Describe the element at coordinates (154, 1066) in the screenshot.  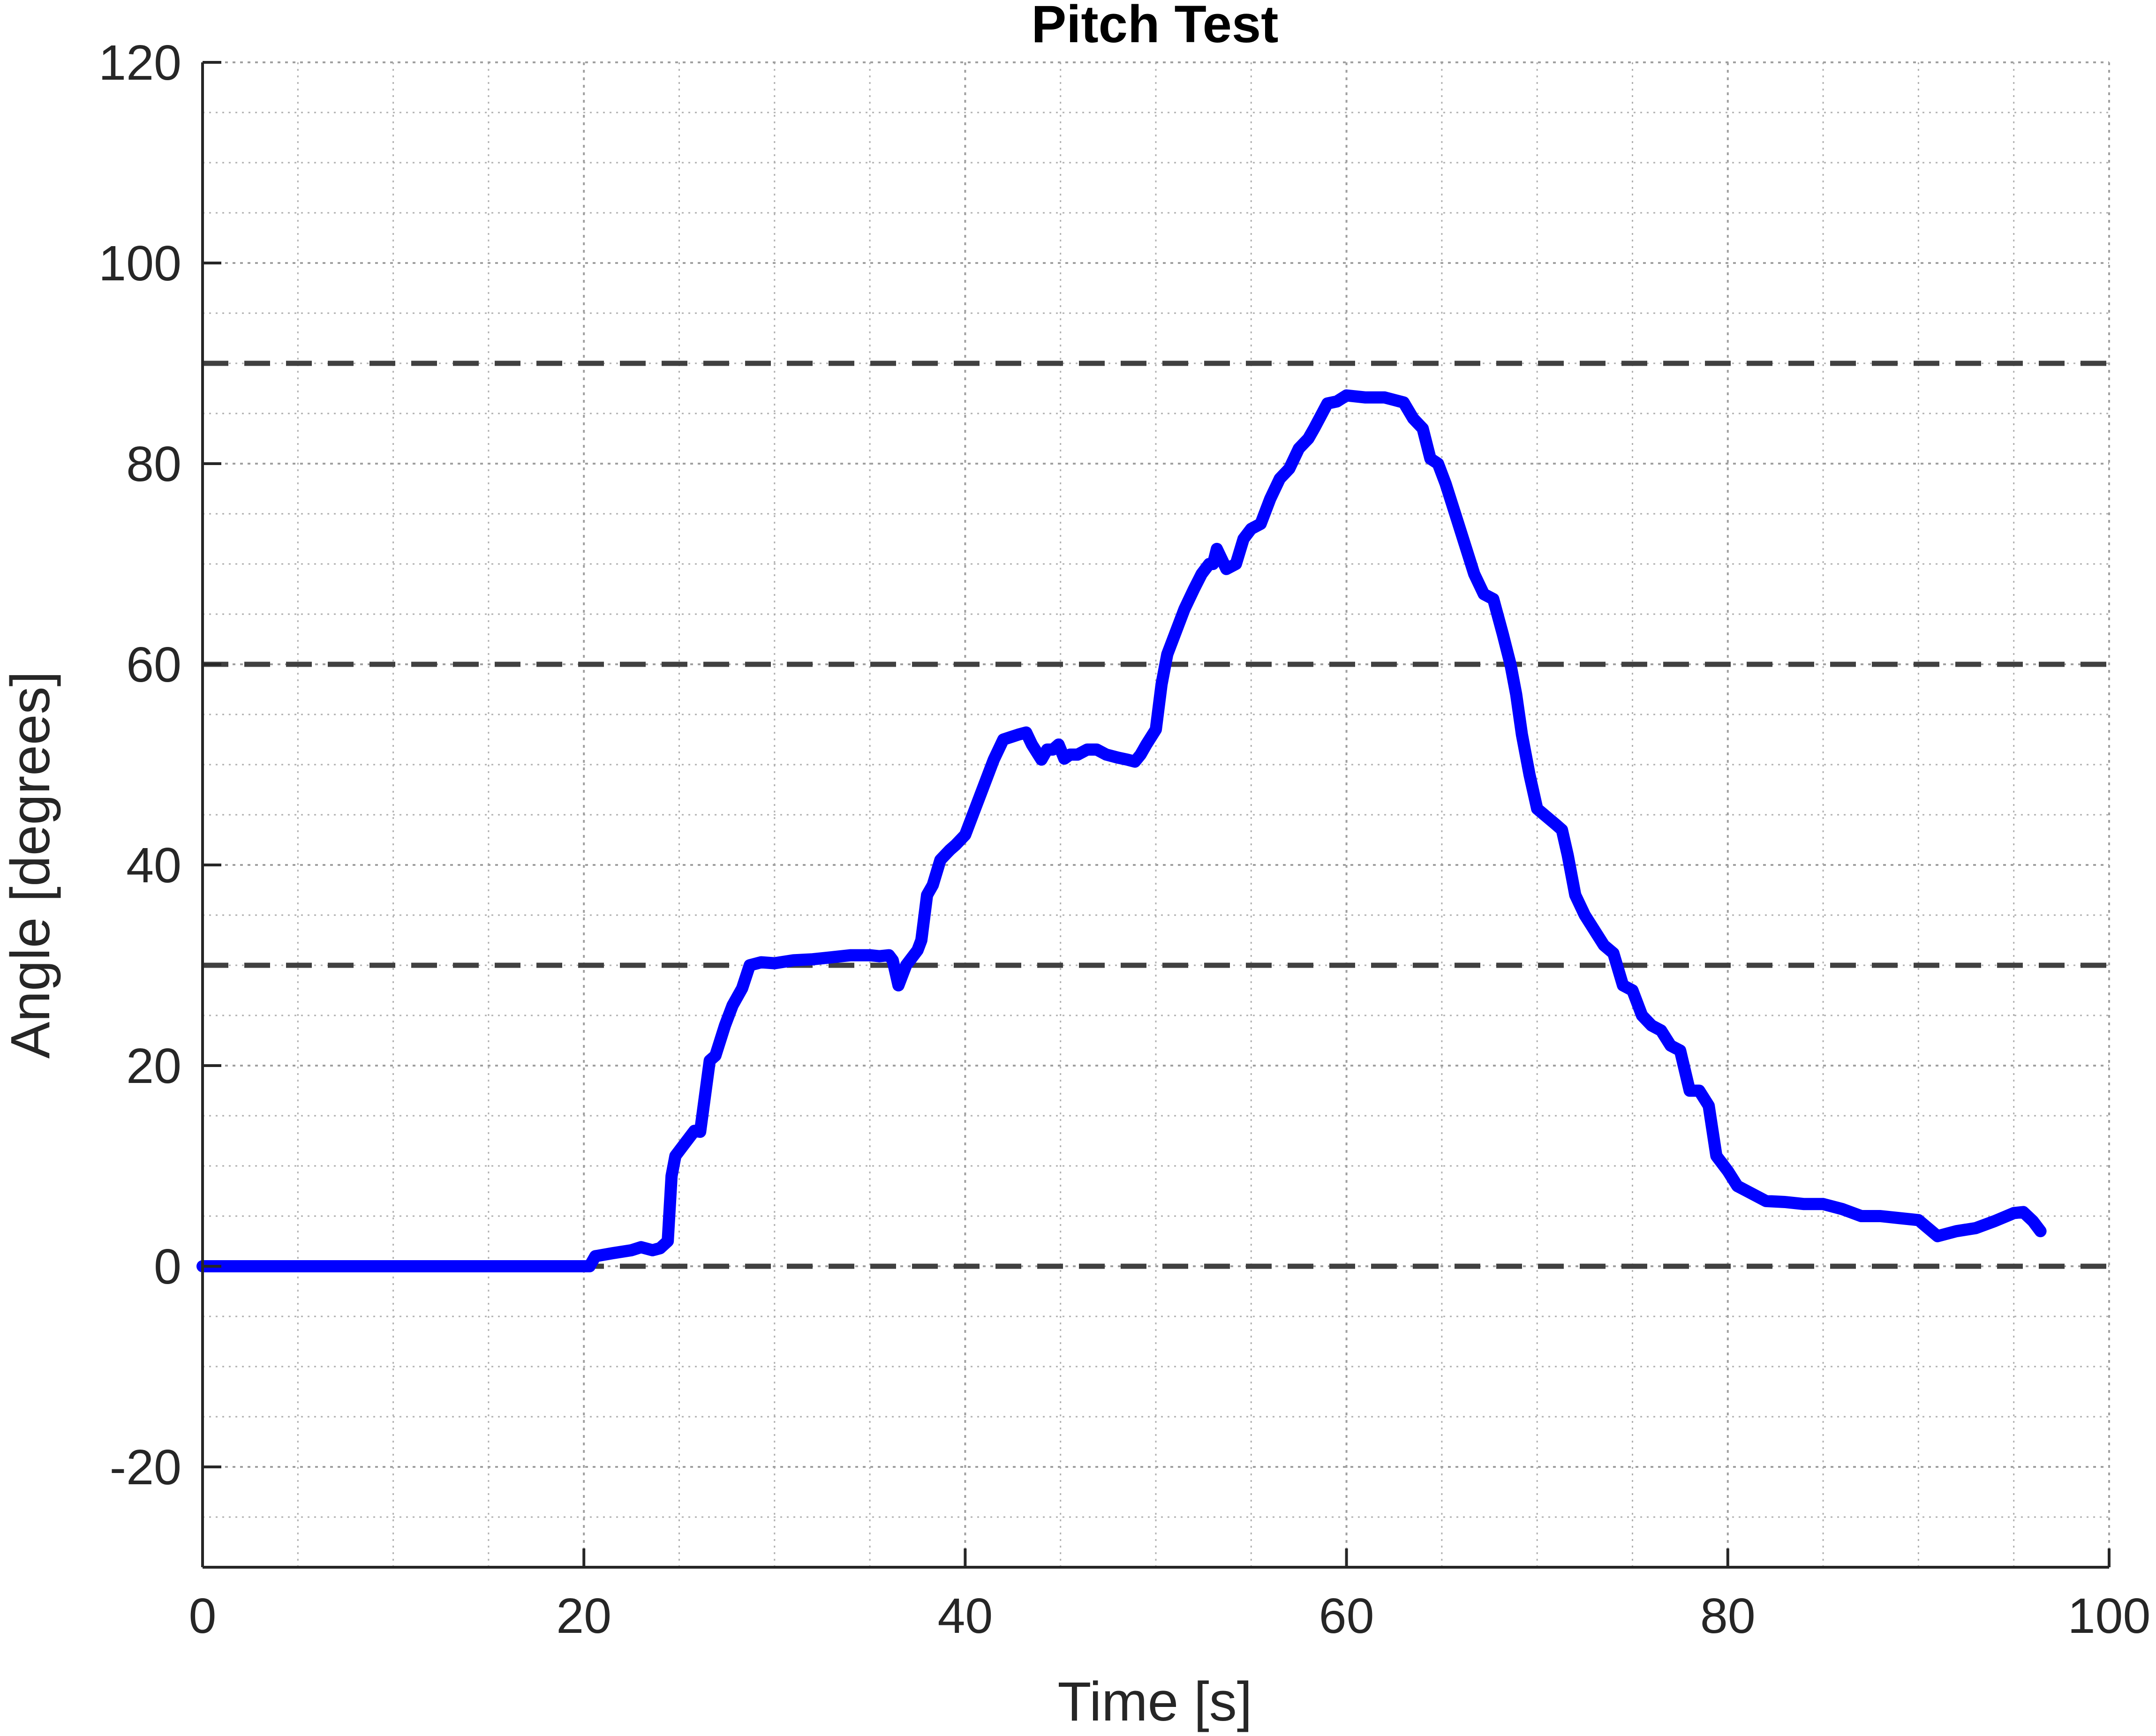
I see `y-tick-label: 20` at that location.